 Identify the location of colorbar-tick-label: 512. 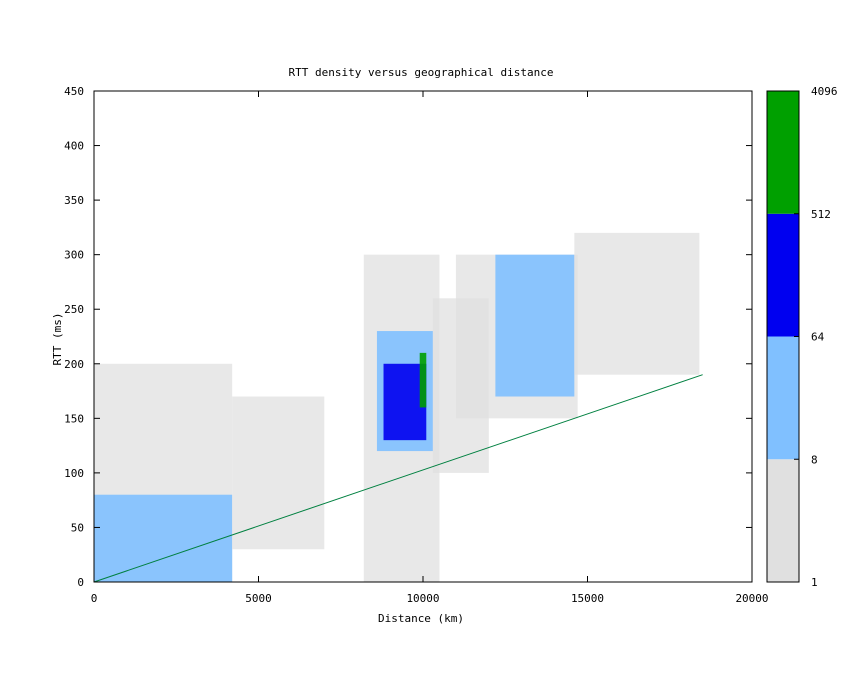
(821, 214).